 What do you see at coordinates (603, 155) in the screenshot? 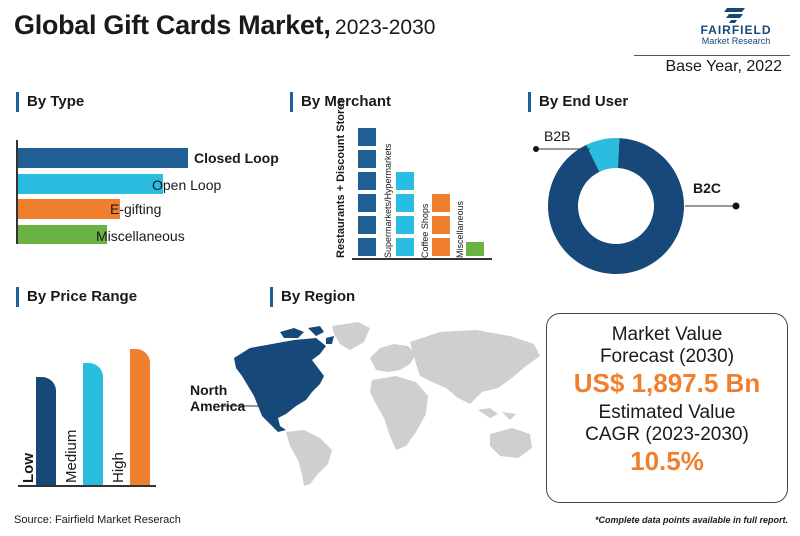
I see `donut-slice-b2b` at bounding box center [603, 155].